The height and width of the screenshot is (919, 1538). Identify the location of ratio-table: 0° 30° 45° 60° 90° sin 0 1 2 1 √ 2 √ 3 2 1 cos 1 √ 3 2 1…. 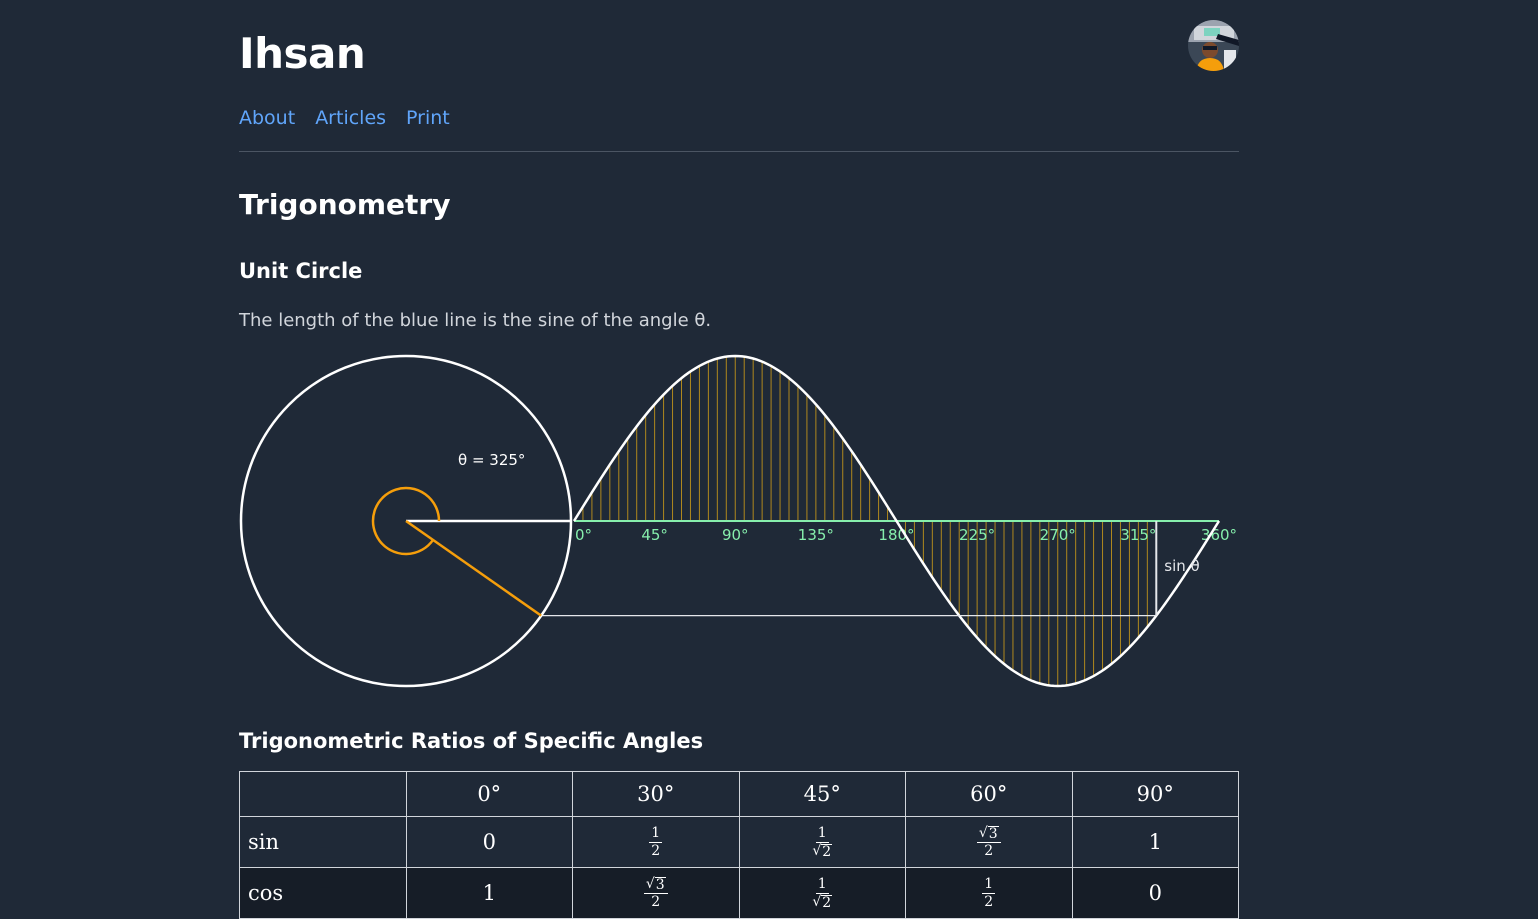
(739, 845).